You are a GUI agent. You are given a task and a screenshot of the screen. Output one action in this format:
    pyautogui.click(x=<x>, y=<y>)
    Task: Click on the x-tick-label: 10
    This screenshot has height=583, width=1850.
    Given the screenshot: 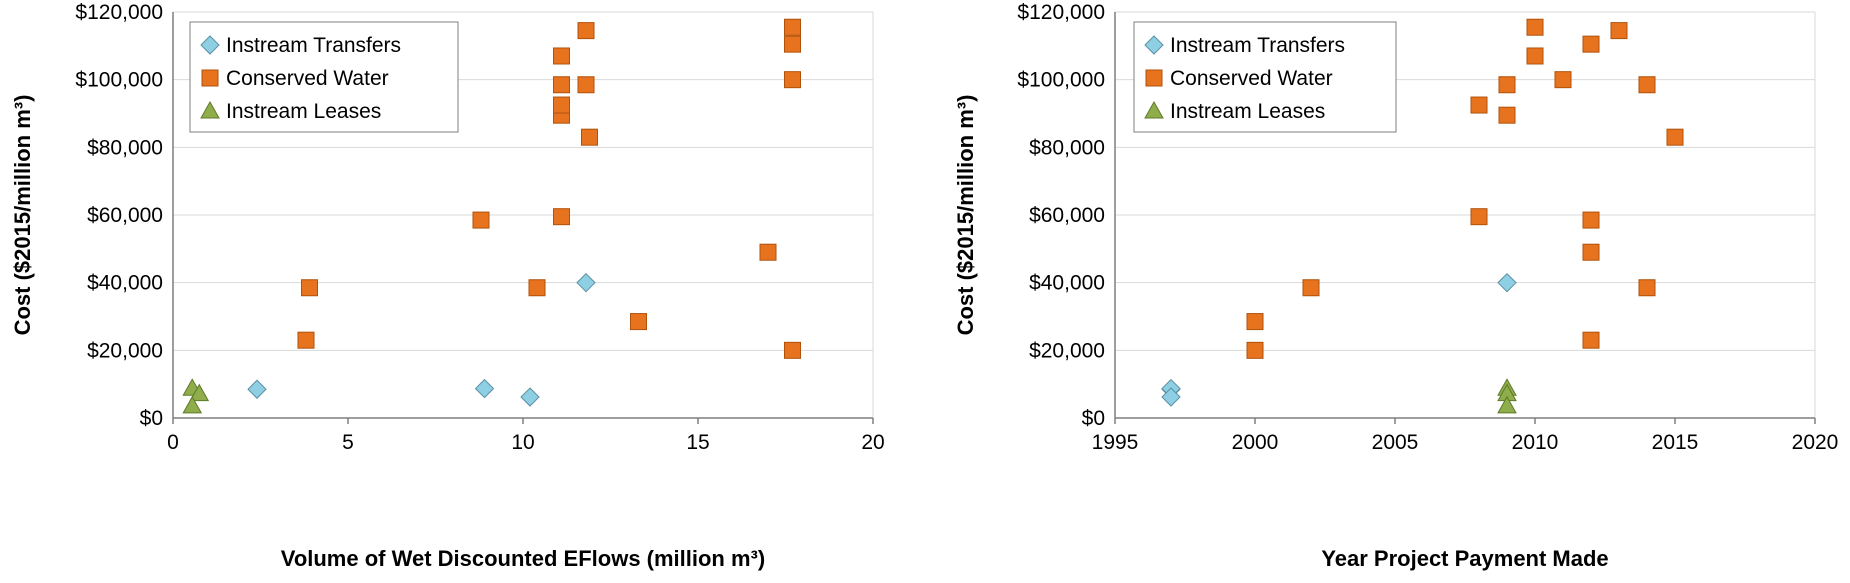 What is the action you would take?
    pyautogui.click(x=522, y=442)
    